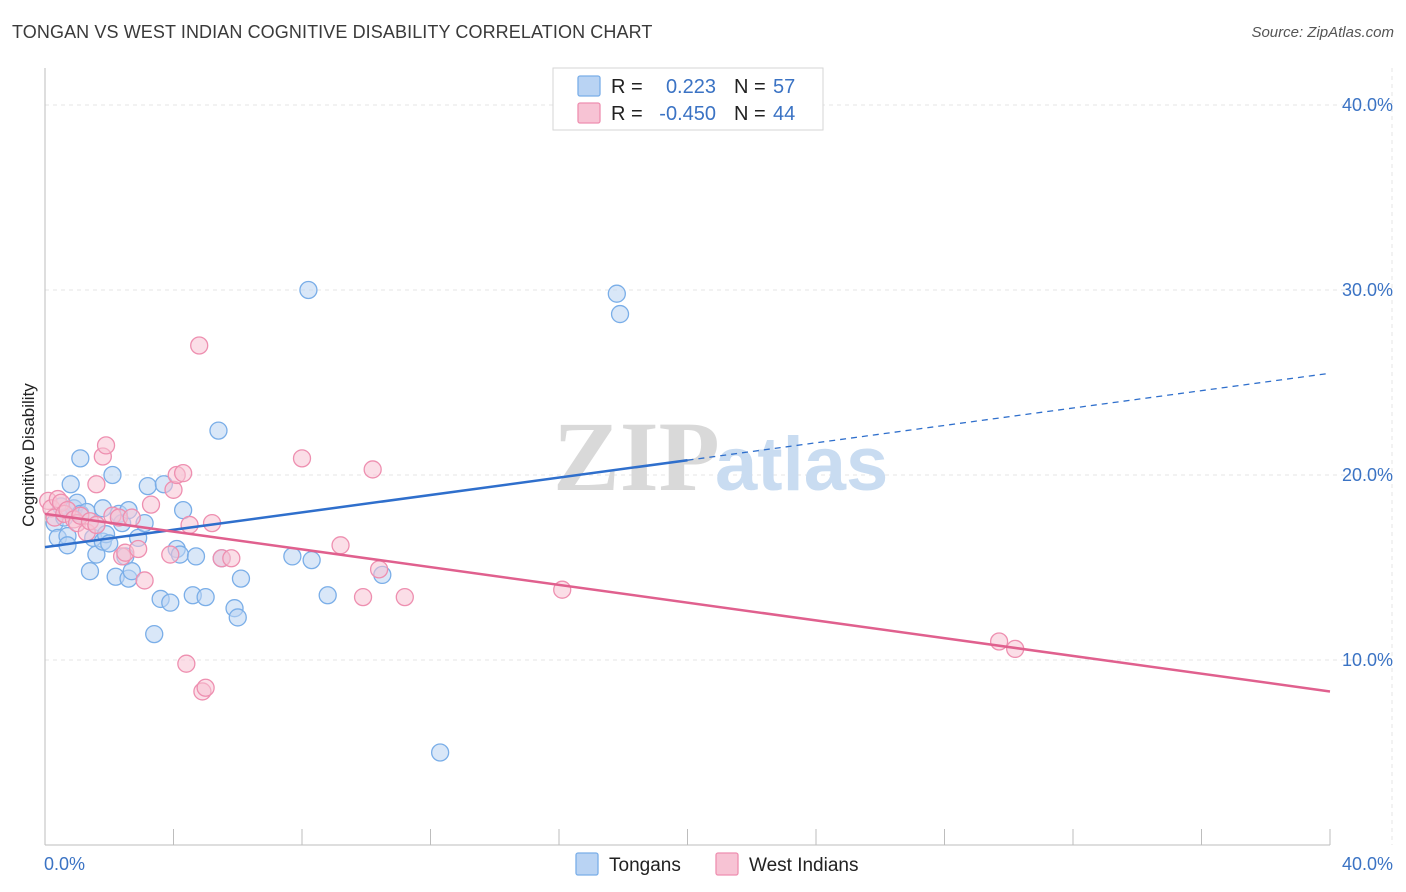 The height and width of the screenshot is (892, 1406). What do you see at coordinates (1322, 32) in the screenshot?
I see `chart-source: Source: ZipAtlas.com` at bounding box center [1322, 32].